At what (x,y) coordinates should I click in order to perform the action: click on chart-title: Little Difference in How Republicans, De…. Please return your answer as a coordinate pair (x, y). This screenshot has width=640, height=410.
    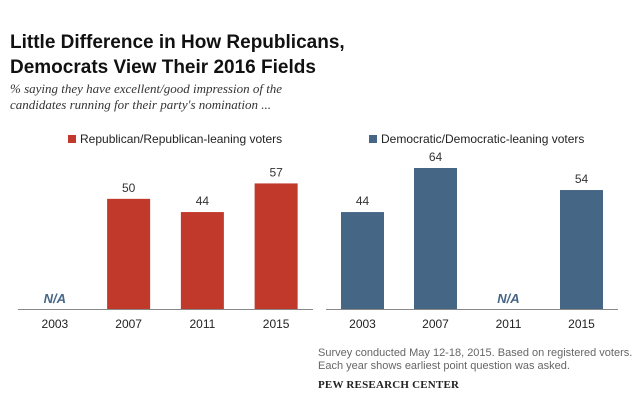
    Looking at the image, I should click on (220, 55).